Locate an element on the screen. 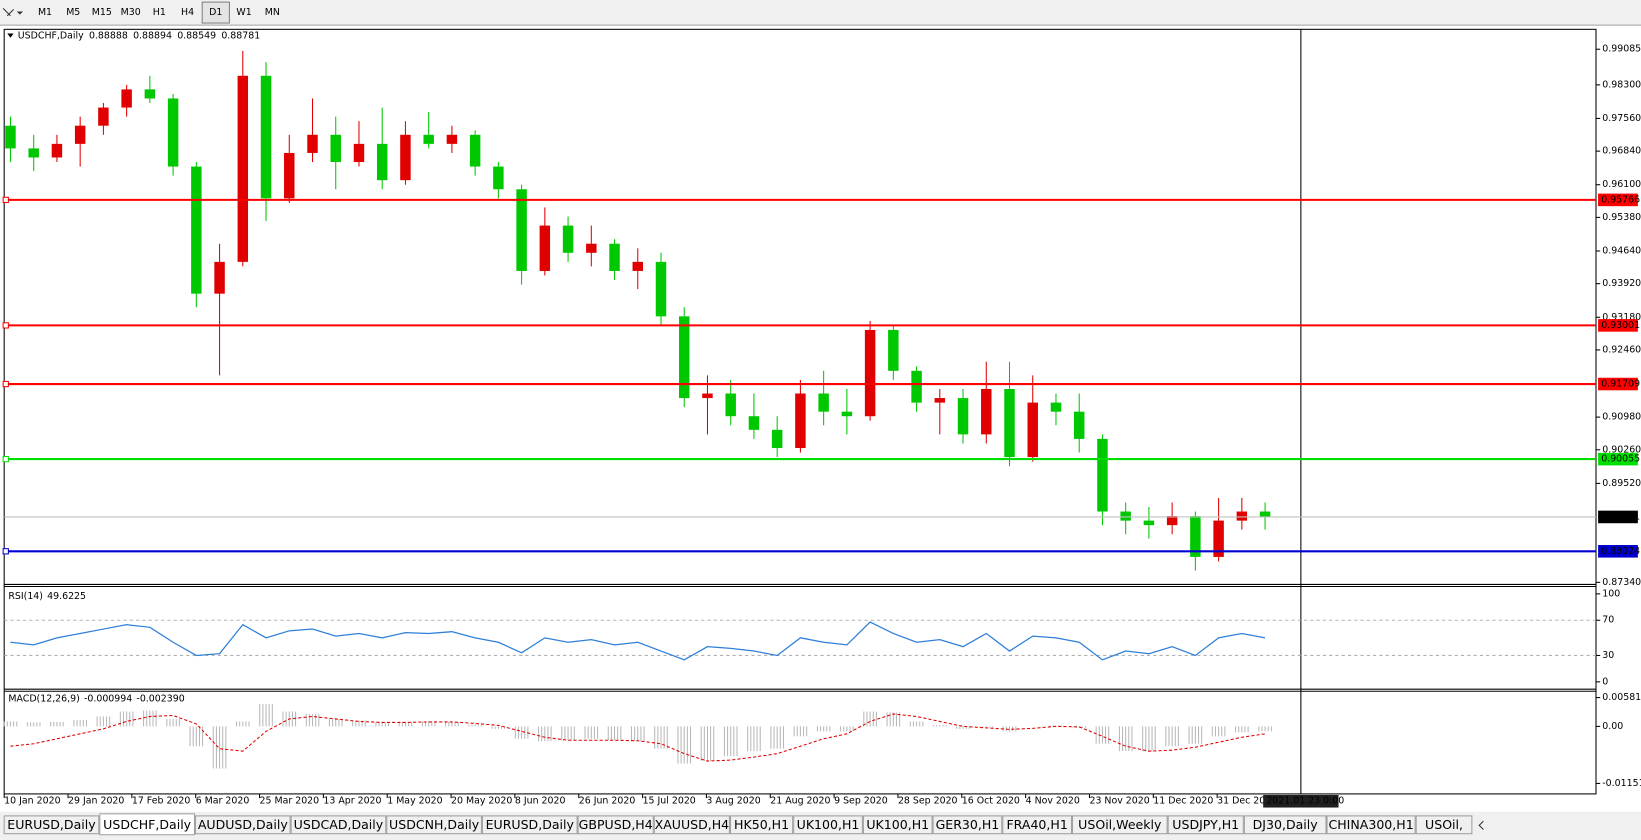  dropdown-arrow is located at coordinates (20, 13).